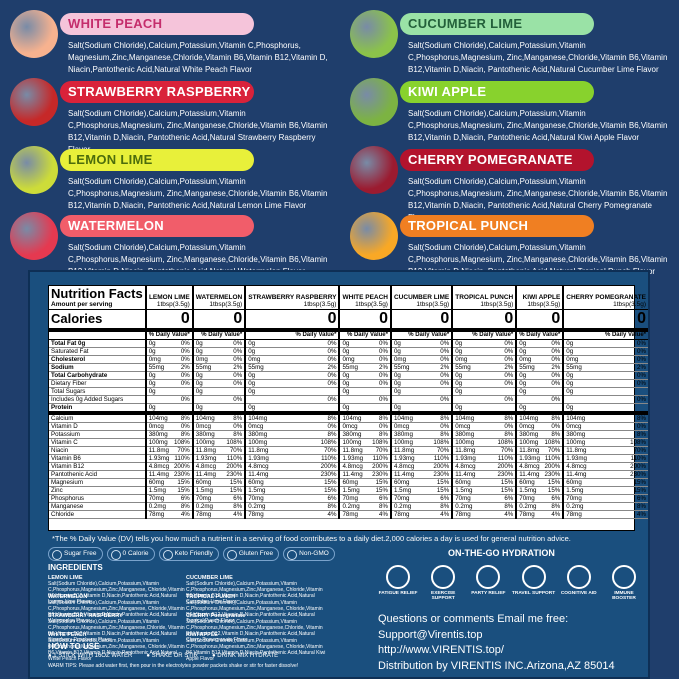 The height and width of the screenshot is (679, 679). I want to click on nutrient-label: Dietary Fiber, so click(97, 383).